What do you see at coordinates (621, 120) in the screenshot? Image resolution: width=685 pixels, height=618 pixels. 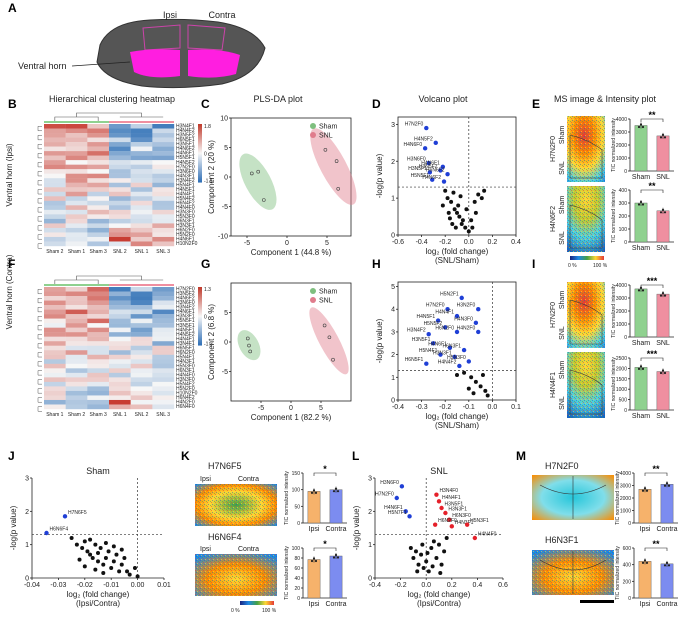 I see `y-tick-label: 4000` at bounding box center [621, 120].